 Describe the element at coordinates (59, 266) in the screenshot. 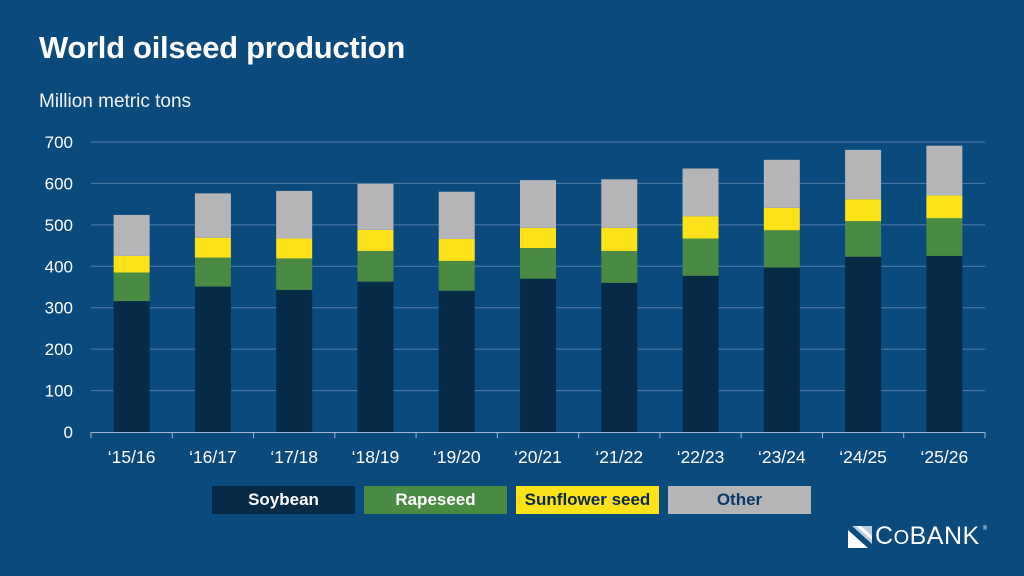

I see `y-tick-label: 400` at that location.